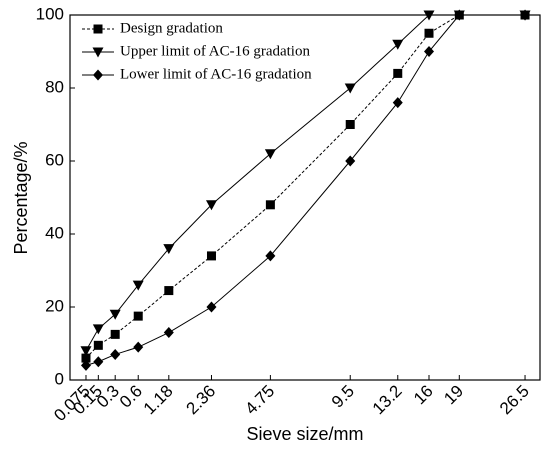 The height and width of the screenshot is (449, 550). Describe the element at coordinates (50, 13) in the screenshot. I see `y-tick-label: 100` at that location.